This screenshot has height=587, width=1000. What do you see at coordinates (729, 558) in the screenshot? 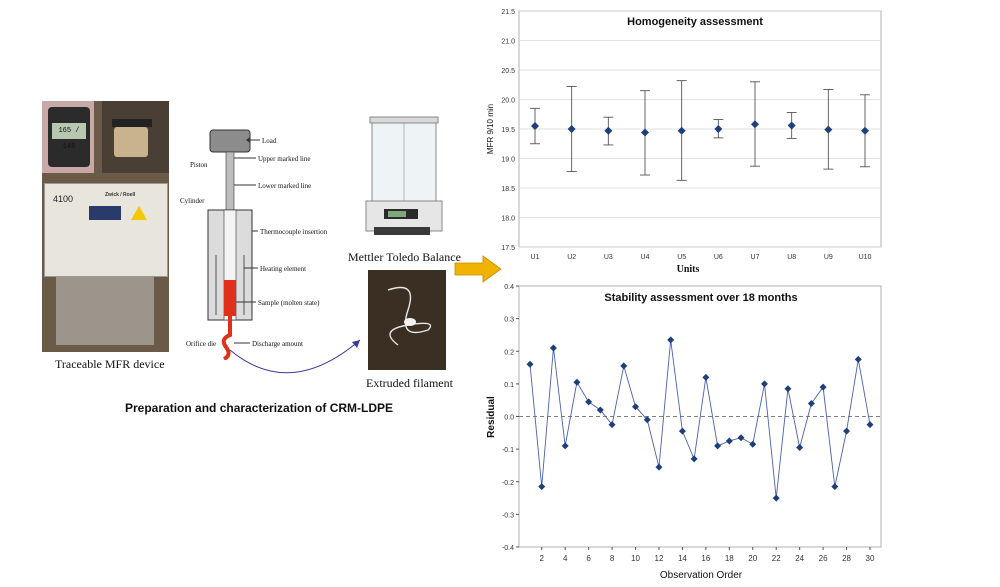
I see `x-tick-label: 18` at bounding box center [729, 558].